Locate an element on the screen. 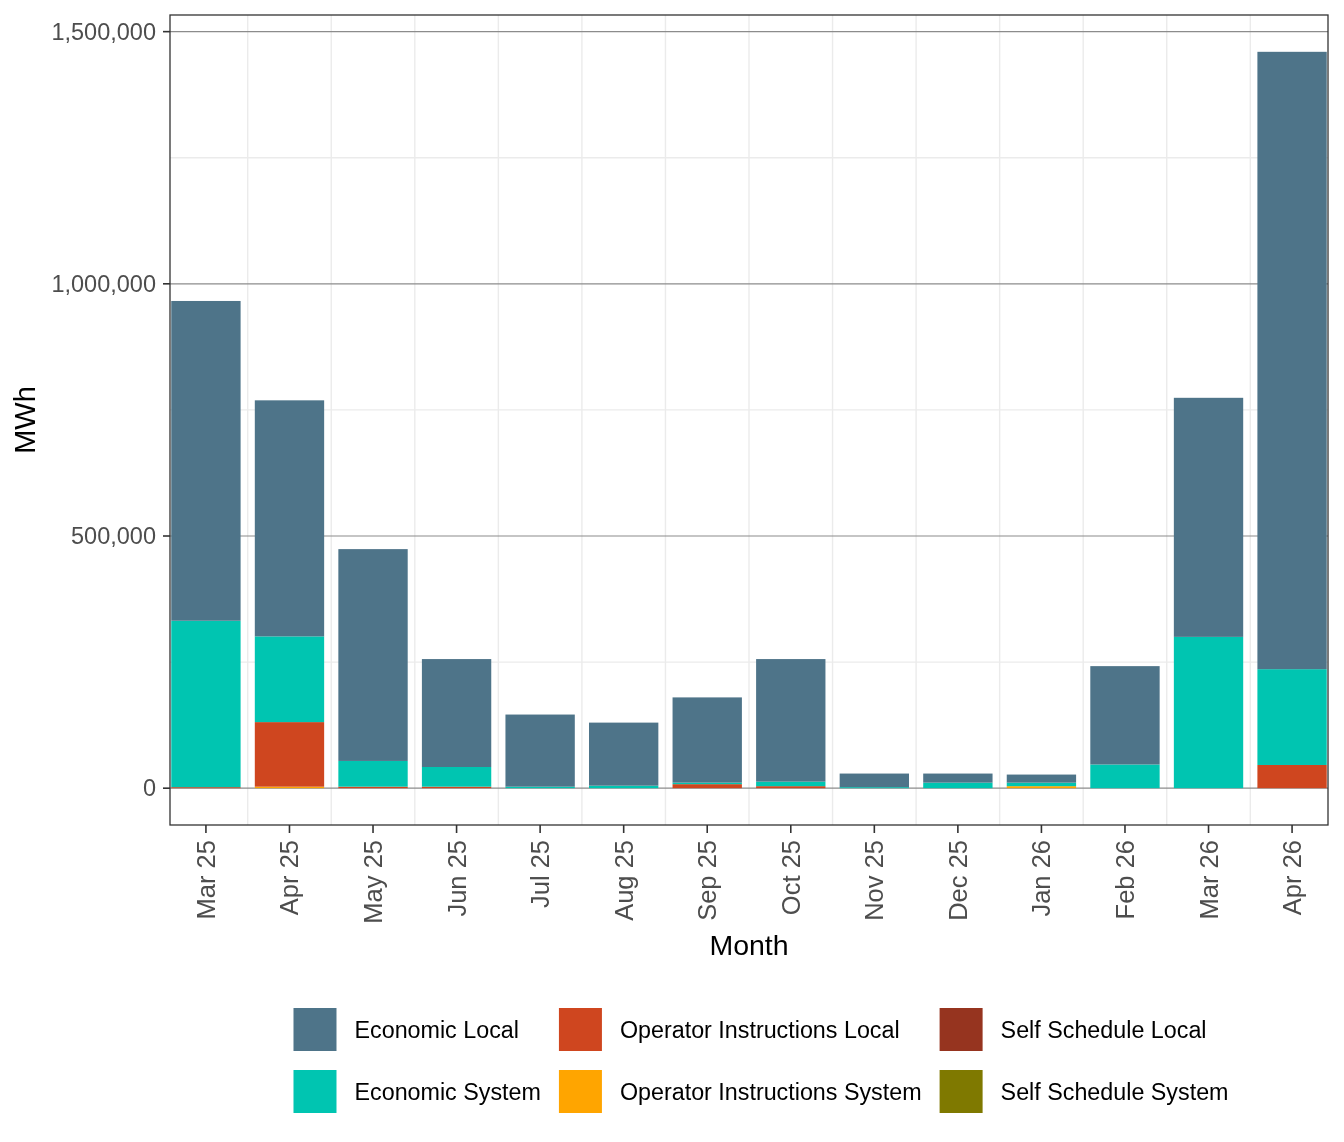 The image size is (1344, 1142). y-tick-label: 500,000 is located at coordinates (113, 536).